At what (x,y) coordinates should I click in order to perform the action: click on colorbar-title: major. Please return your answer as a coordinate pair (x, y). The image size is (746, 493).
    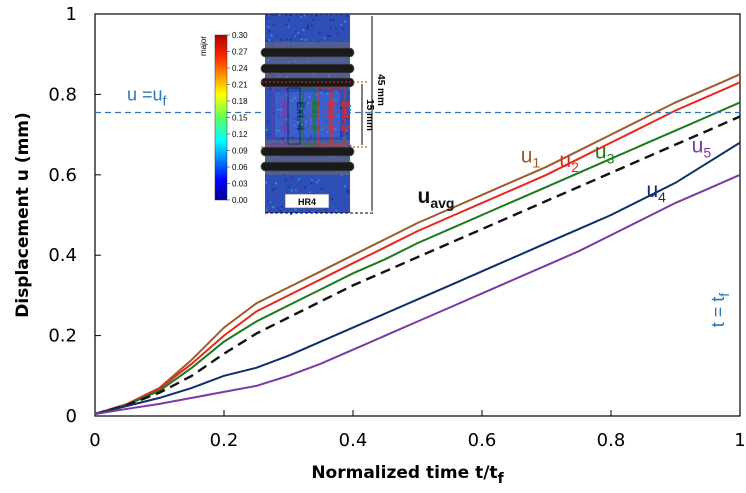
    Looking at the image, I should click on (203, 46).